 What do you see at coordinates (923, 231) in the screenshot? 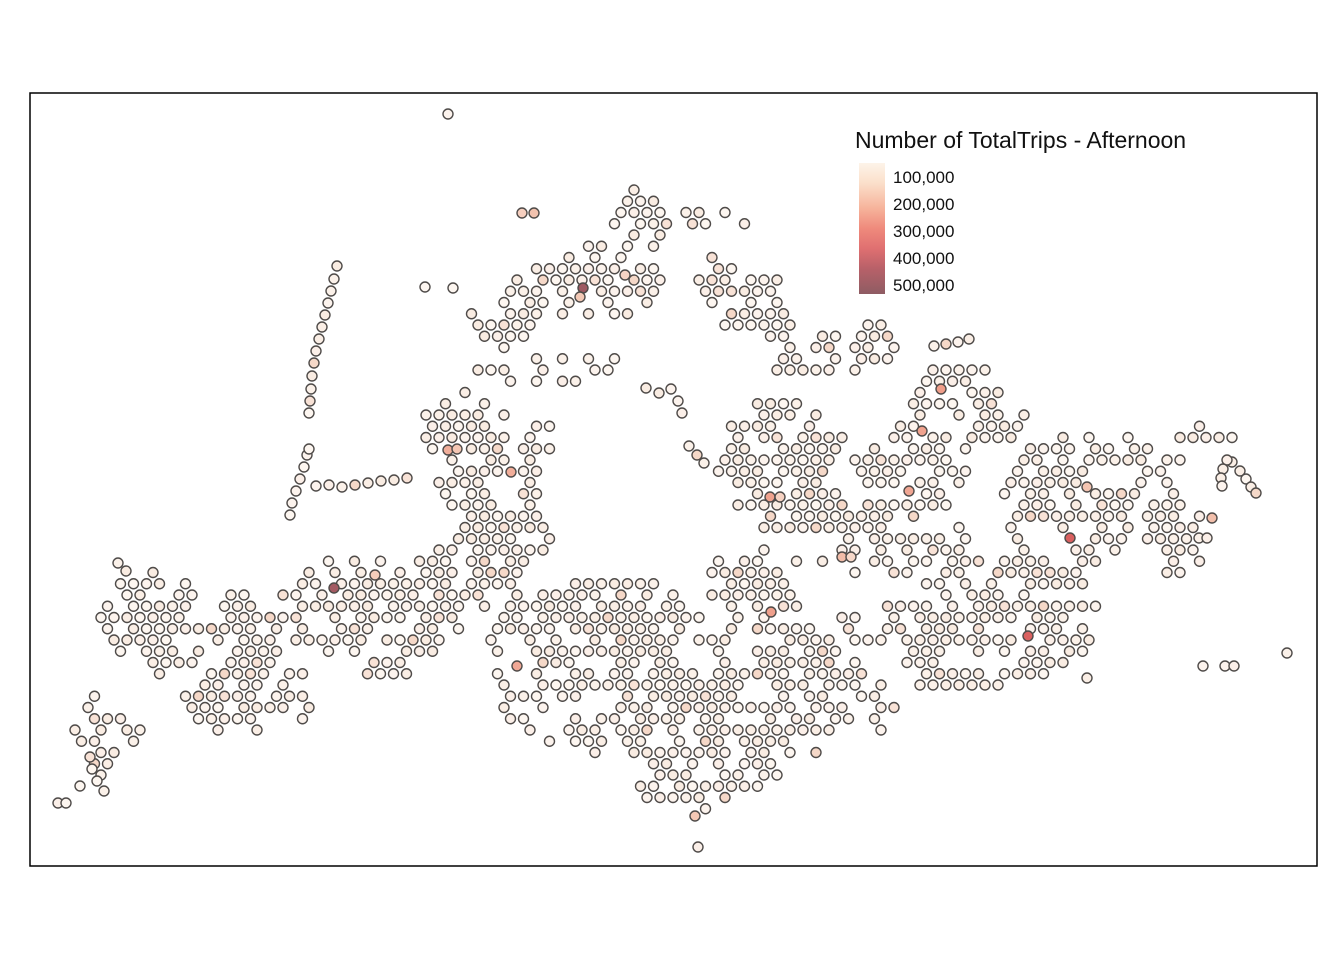
I see `legend-tick-label: 300,000` at bounding box center [923, 231].